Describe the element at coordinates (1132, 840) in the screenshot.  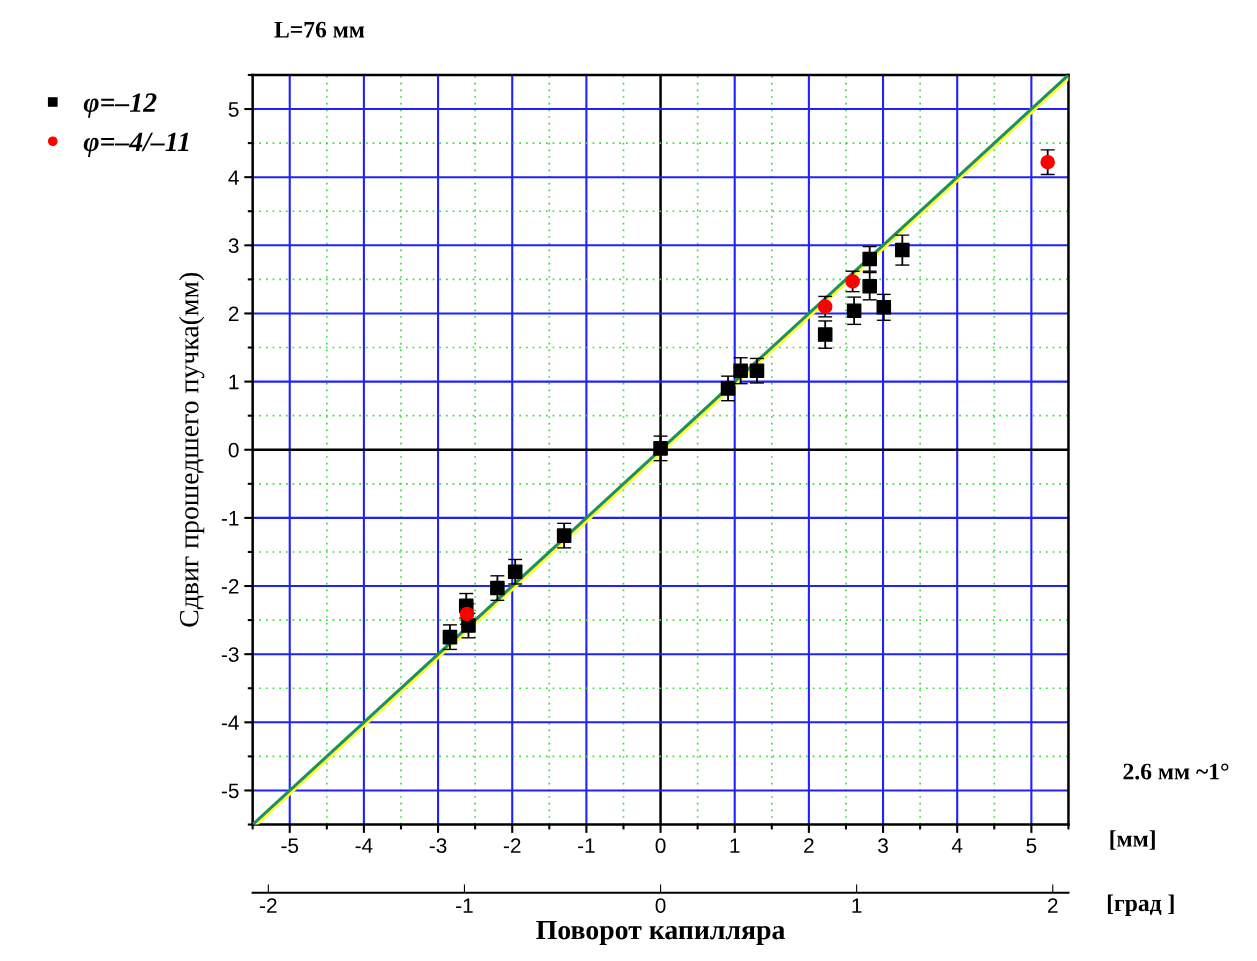
I see `text: [мм]` at that location.